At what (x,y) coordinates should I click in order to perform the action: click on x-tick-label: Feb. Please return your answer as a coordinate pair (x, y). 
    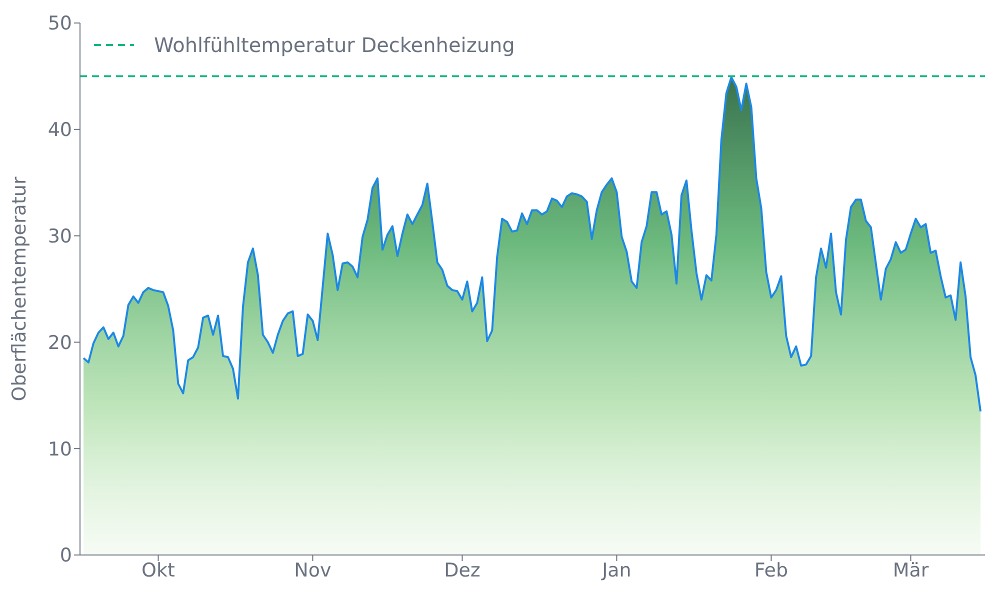
    Looking at the image, I should click on (771, 570).